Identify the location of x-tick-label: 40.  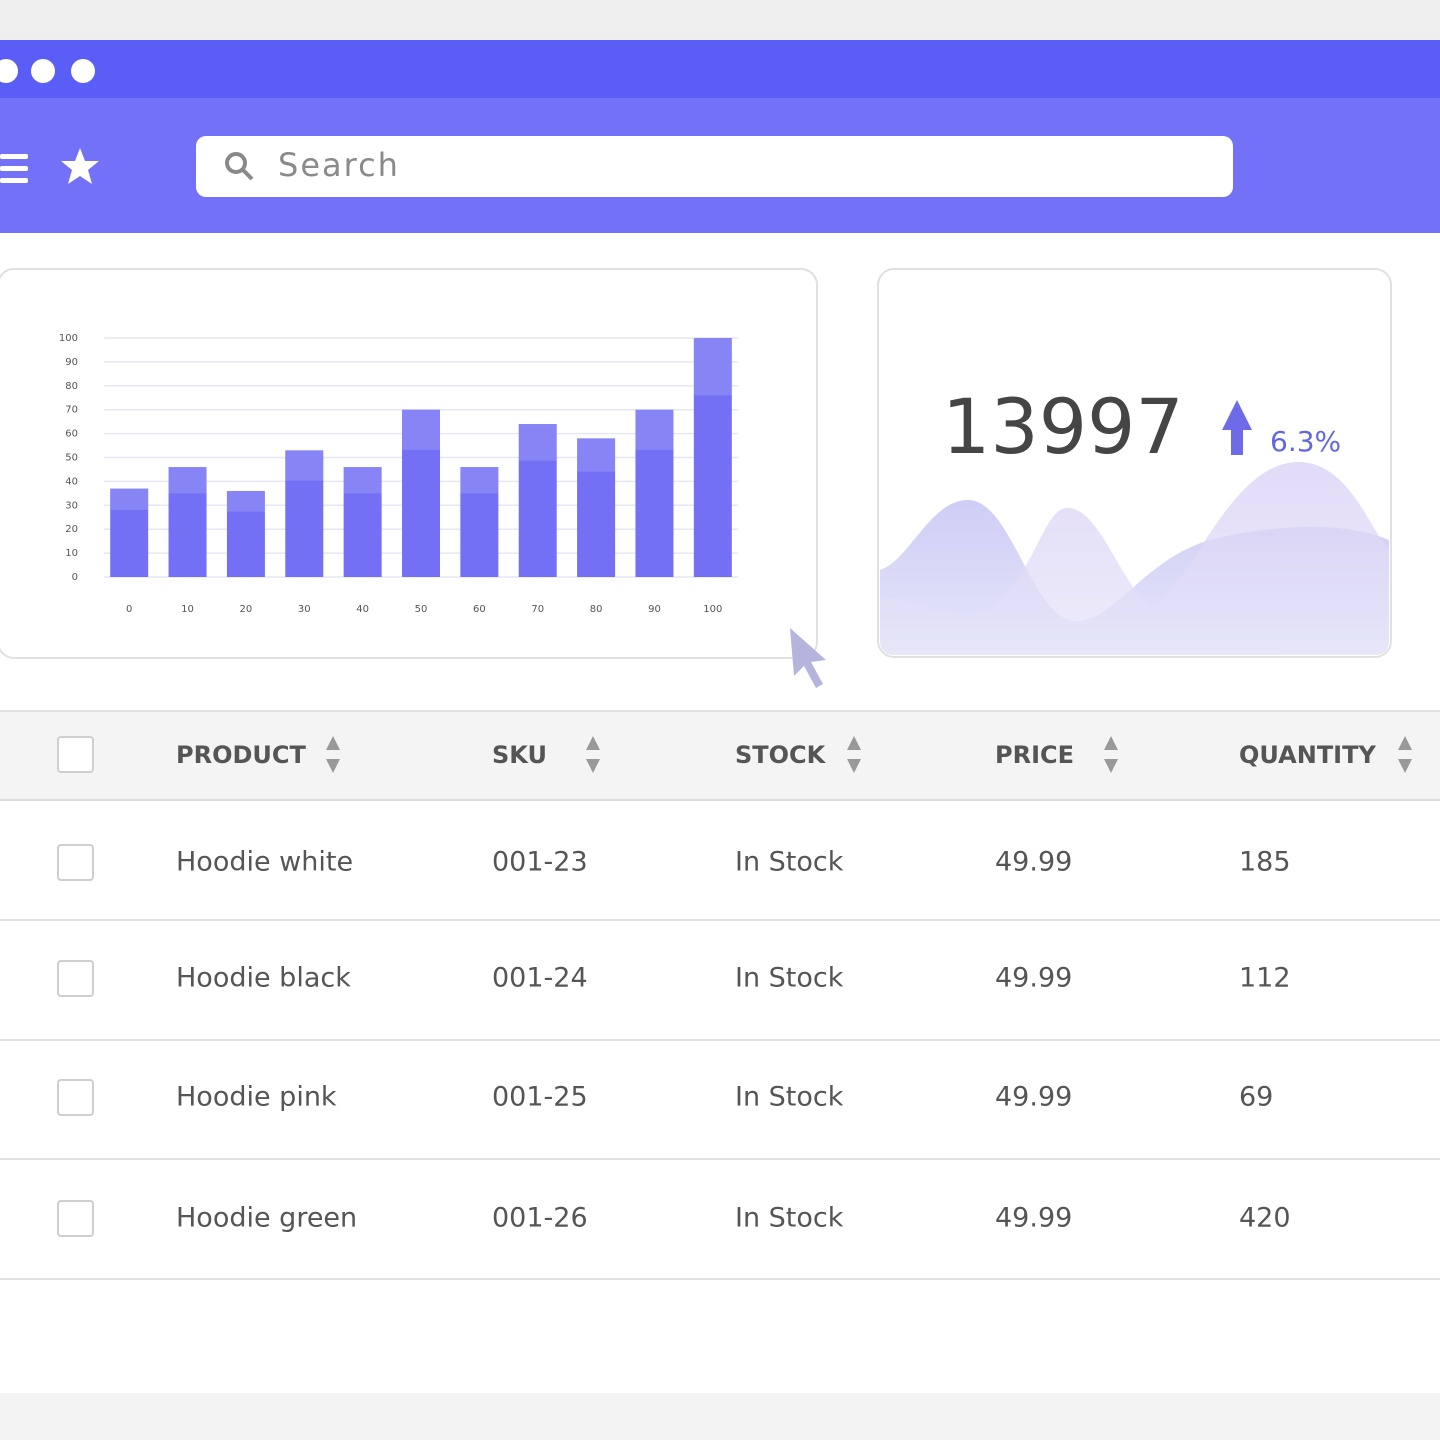
(362, 609).